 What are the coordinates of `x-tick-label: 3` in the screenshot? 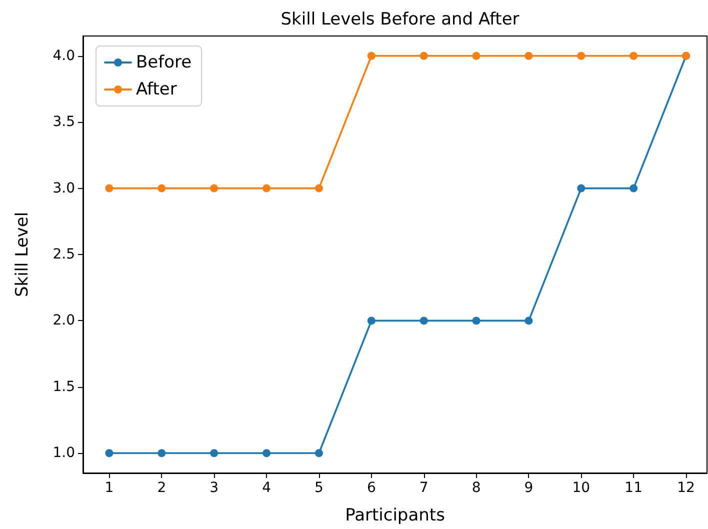 It's located at (214, 488).